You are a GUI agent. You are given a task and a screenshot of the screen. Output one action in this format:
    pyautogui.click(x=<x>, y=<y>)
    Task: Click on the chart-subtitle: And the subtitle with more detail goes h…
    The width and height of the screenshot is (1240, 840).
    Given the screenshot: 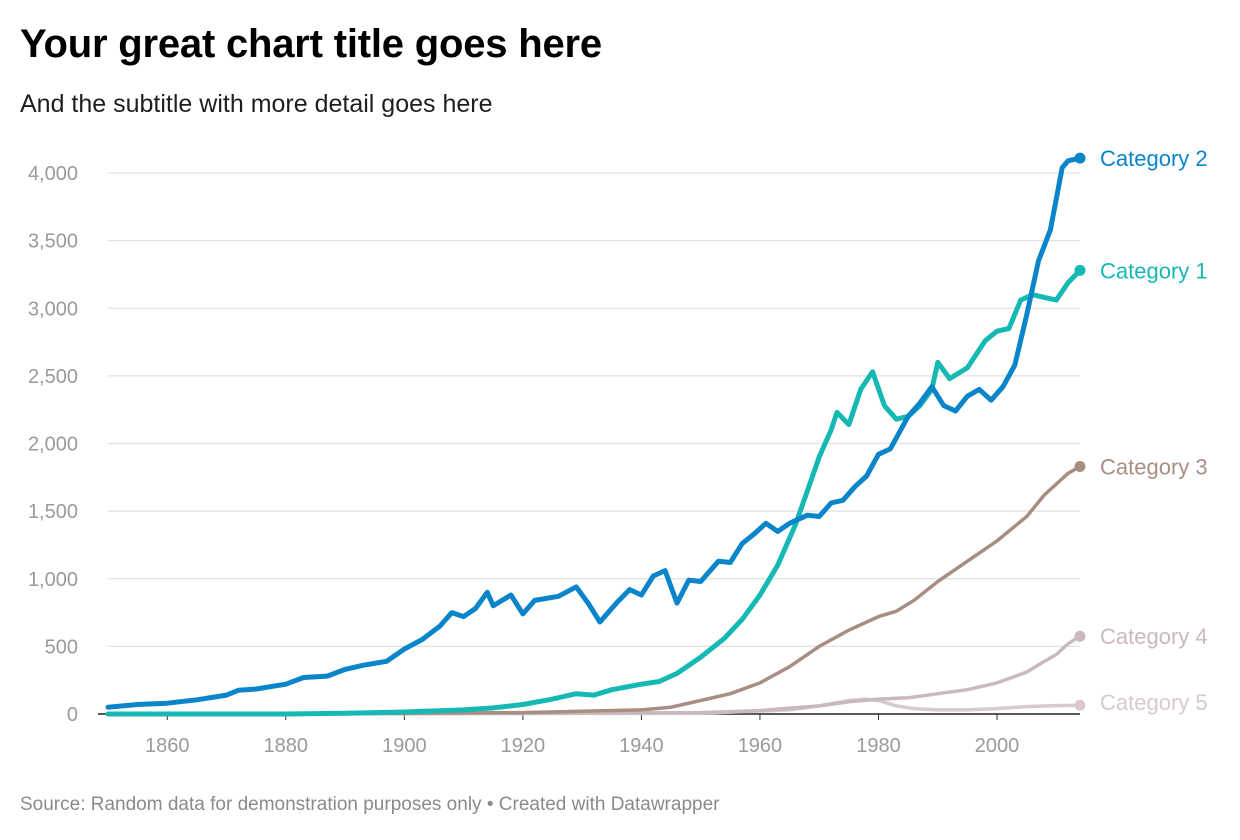 What is the action you would take?
    pyautogui.click(x=256, y=104)
    